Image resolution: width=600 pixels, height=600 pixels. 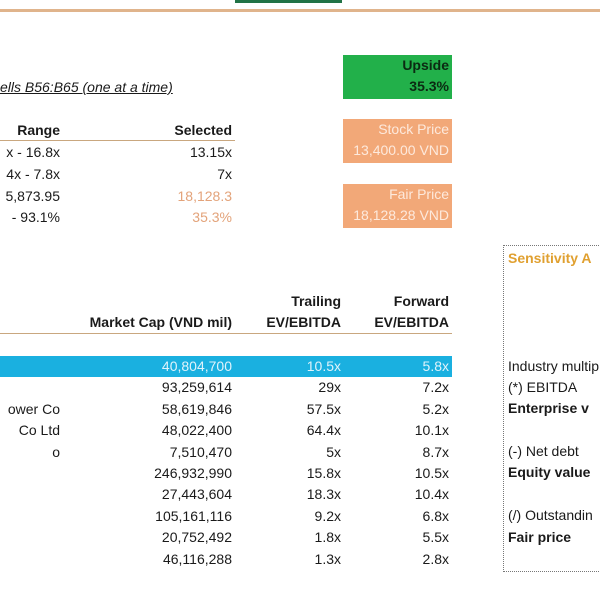 What do you see at coordinates (329, 387) in the screenshot?
I see `trailing-ev-ebitda: 29x` at bounding box center [329, 387].